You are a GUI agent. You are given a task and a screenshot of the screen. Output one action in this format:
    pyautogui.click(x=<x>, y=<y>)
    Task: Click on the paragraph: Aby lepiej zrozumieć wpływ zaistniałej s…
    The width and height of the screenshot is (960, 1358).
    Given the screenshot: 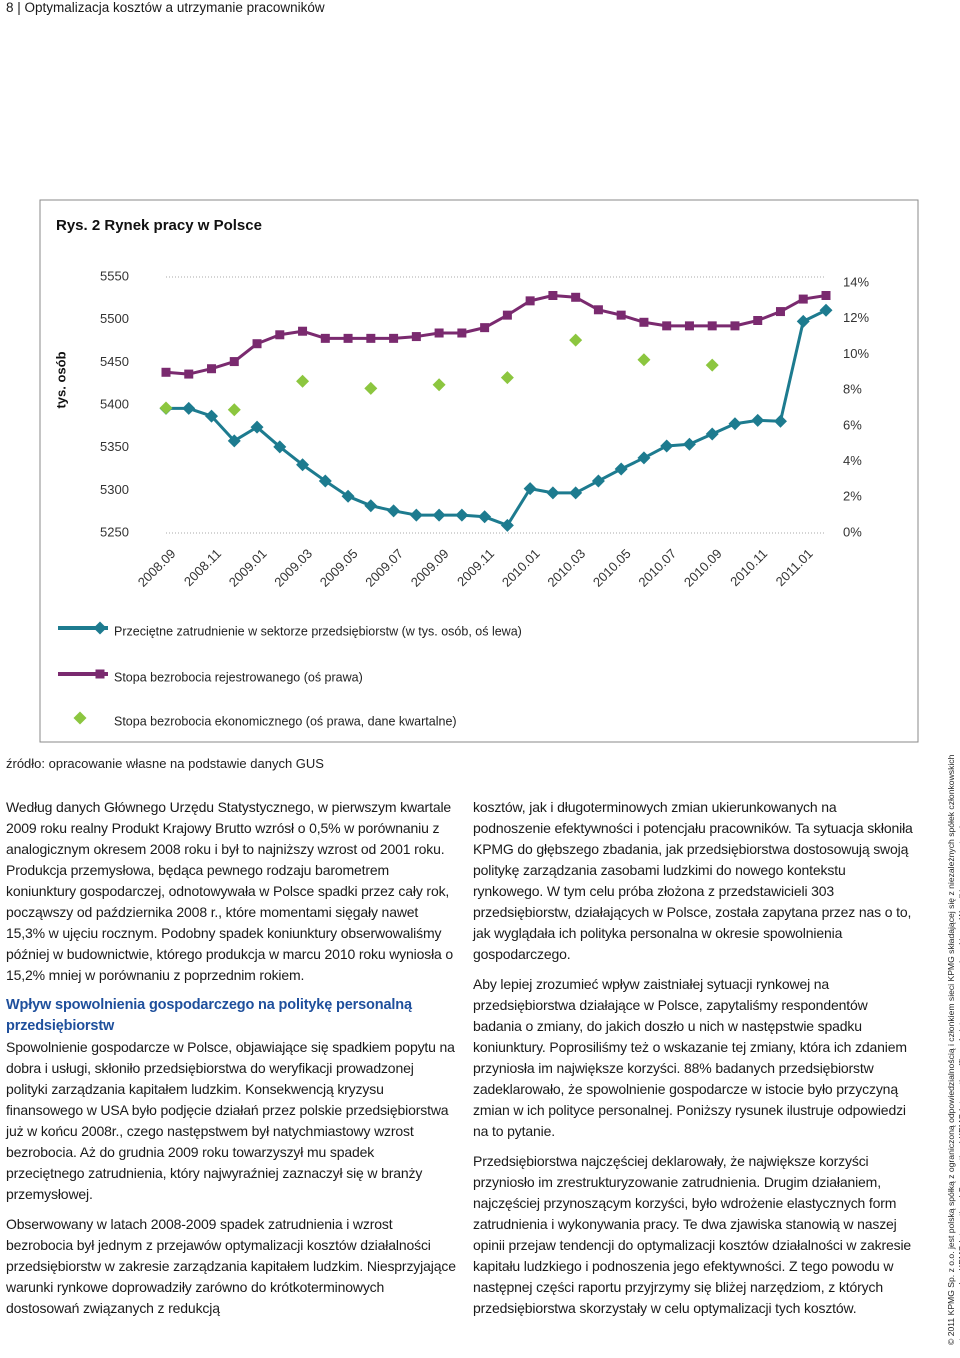 What is the action you would take?
    pyautogui.click(x=690, y=1057)
    